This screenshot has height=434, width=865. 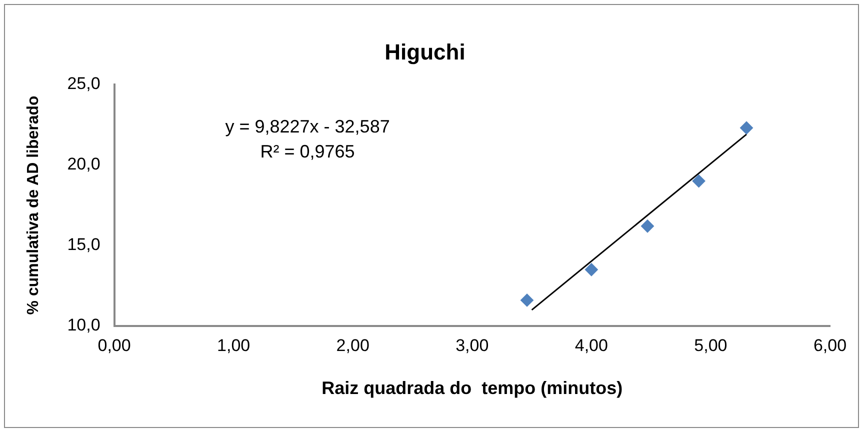 What do you see at coordinates (425, 51) in the screenshot?
I see `chart-title: Higuchi` at bounding box center [425, 51].